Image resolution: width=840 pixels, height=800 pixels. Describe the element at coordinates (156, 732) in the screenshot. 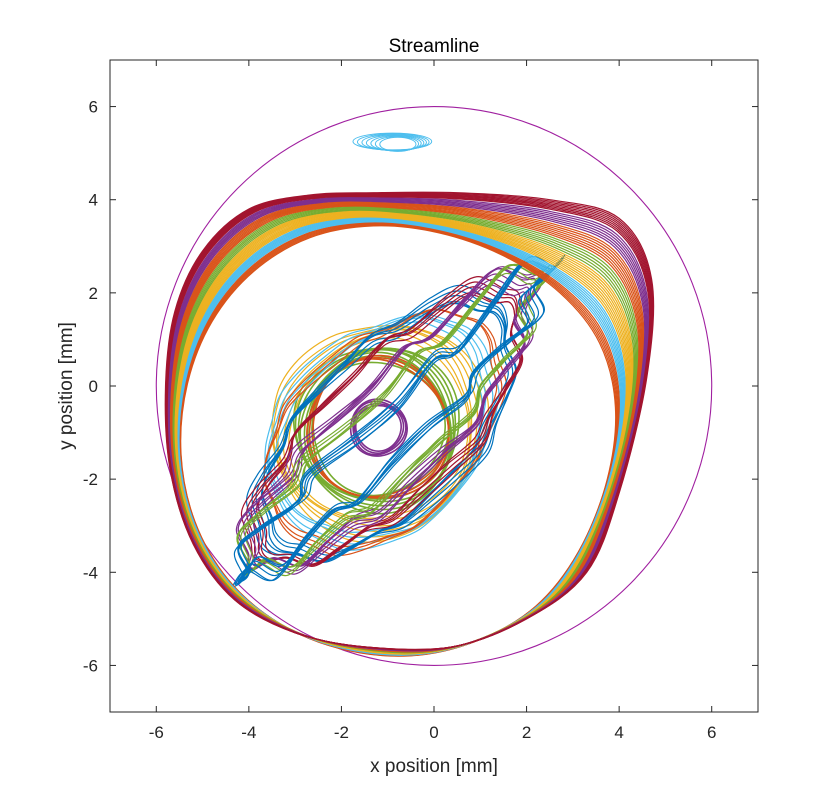

I see `x-tick-label: -6` at that location.